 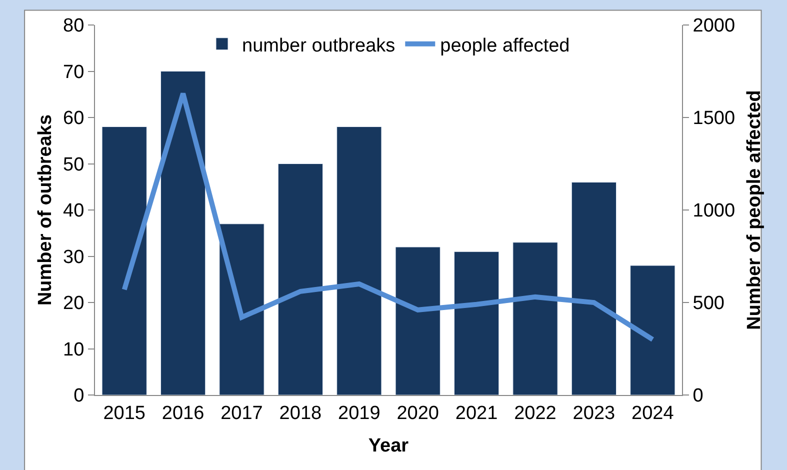 What do you see at coordinates (73, 303) in the screenshot?
I see `y-tick-label: 20` at bounding box center [73, 303].